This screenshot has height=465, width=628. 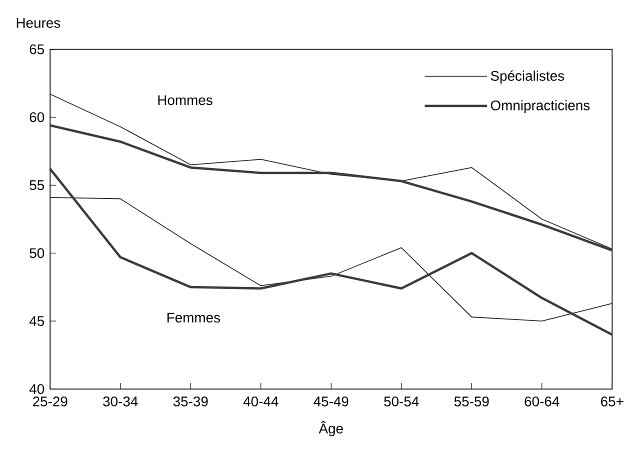 I want to click on y-tick-label: 50, so click(x=37, y=253).